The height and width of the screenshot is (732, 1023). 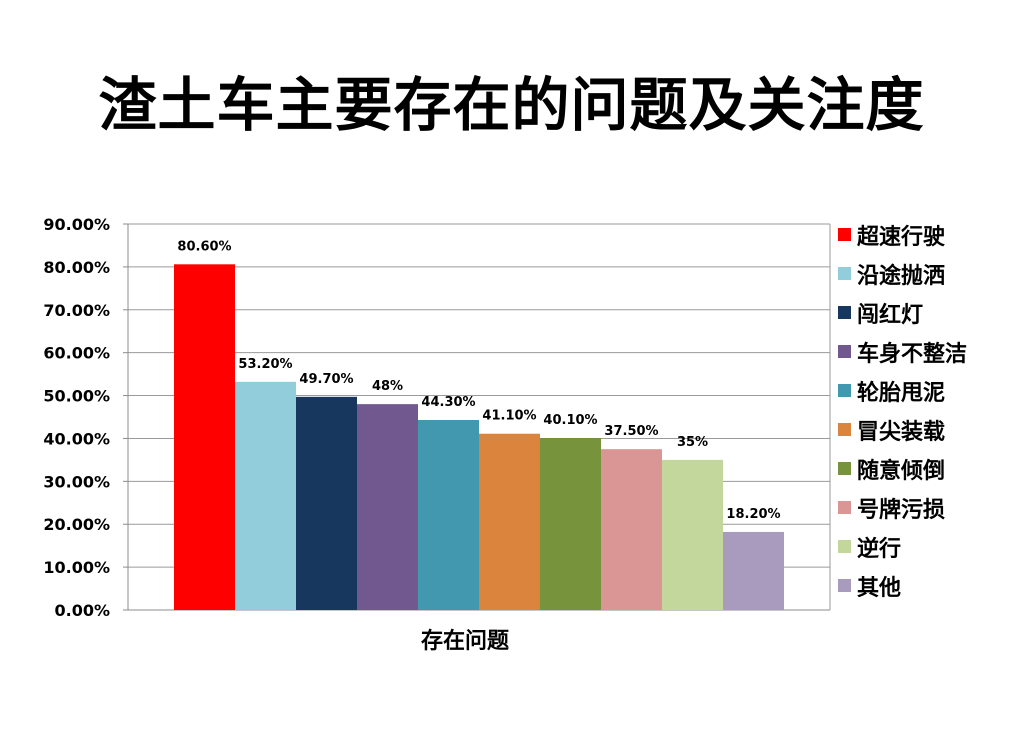 I want to click on data-label: 49.70%, so click(x=326, y=379).